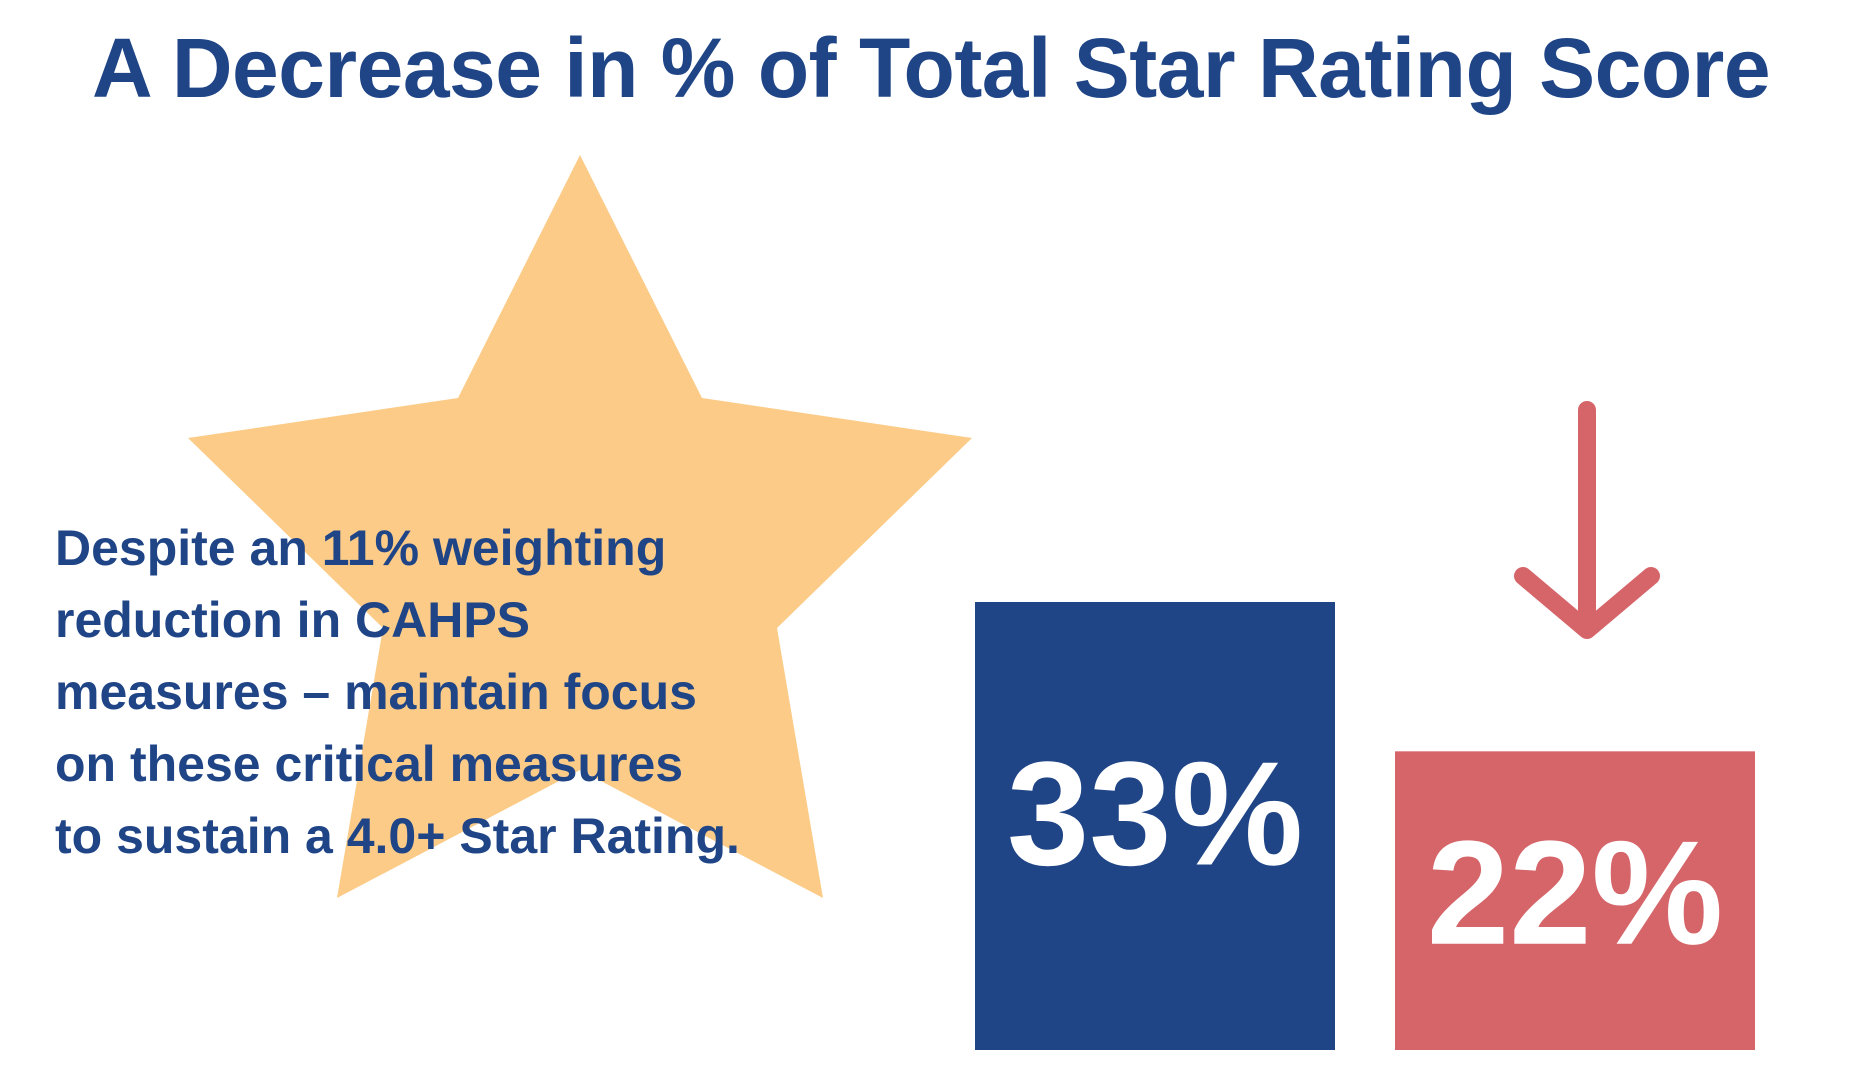 This screenshot has width=1862, height=1074. What do you see at coordinates (1587, 520) in the screenshot?
I see `down-arrow-icon` at bounding box center [1587, 520].